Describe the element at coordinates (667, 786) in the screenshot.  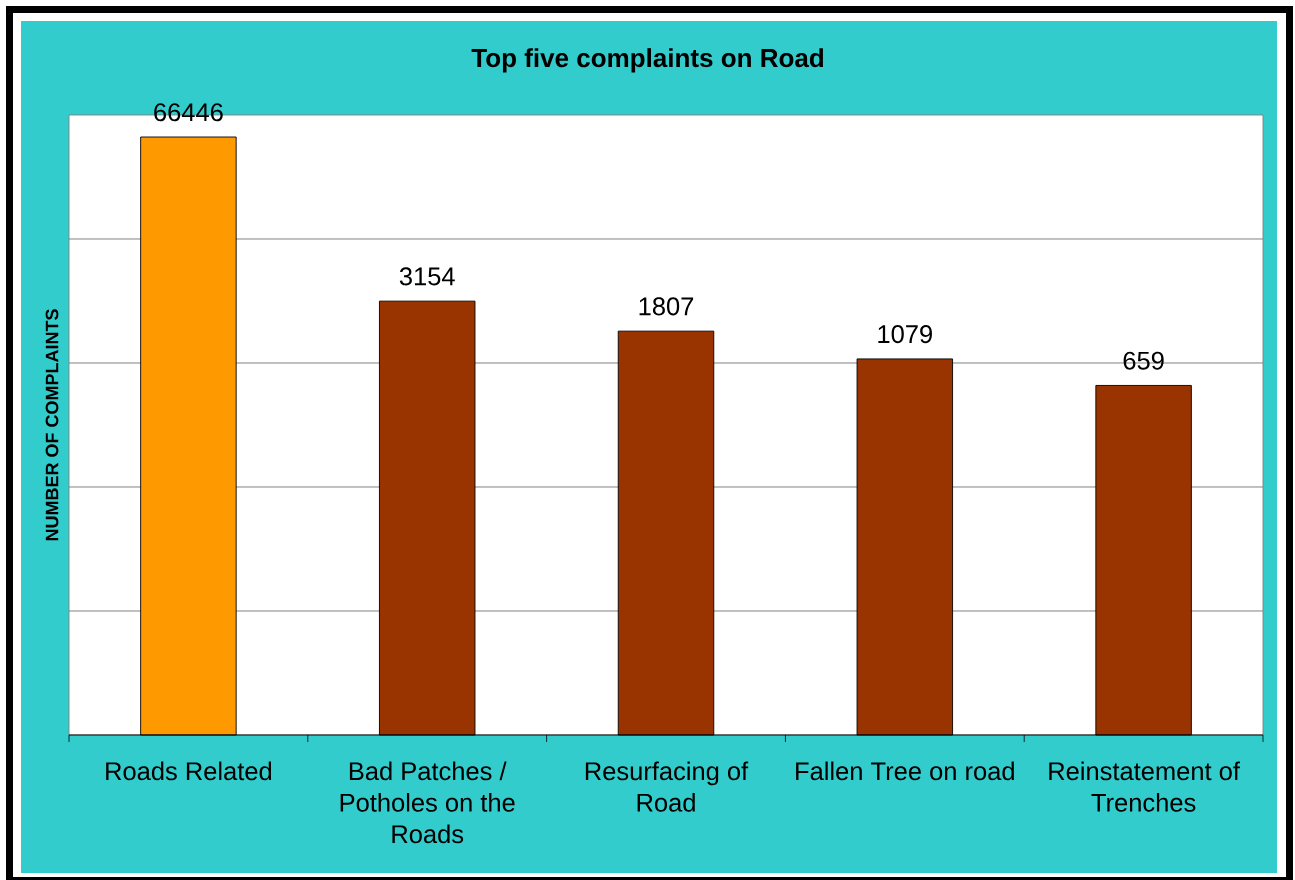
I see `x-tick-label: Resurfacing of Road` at that location.